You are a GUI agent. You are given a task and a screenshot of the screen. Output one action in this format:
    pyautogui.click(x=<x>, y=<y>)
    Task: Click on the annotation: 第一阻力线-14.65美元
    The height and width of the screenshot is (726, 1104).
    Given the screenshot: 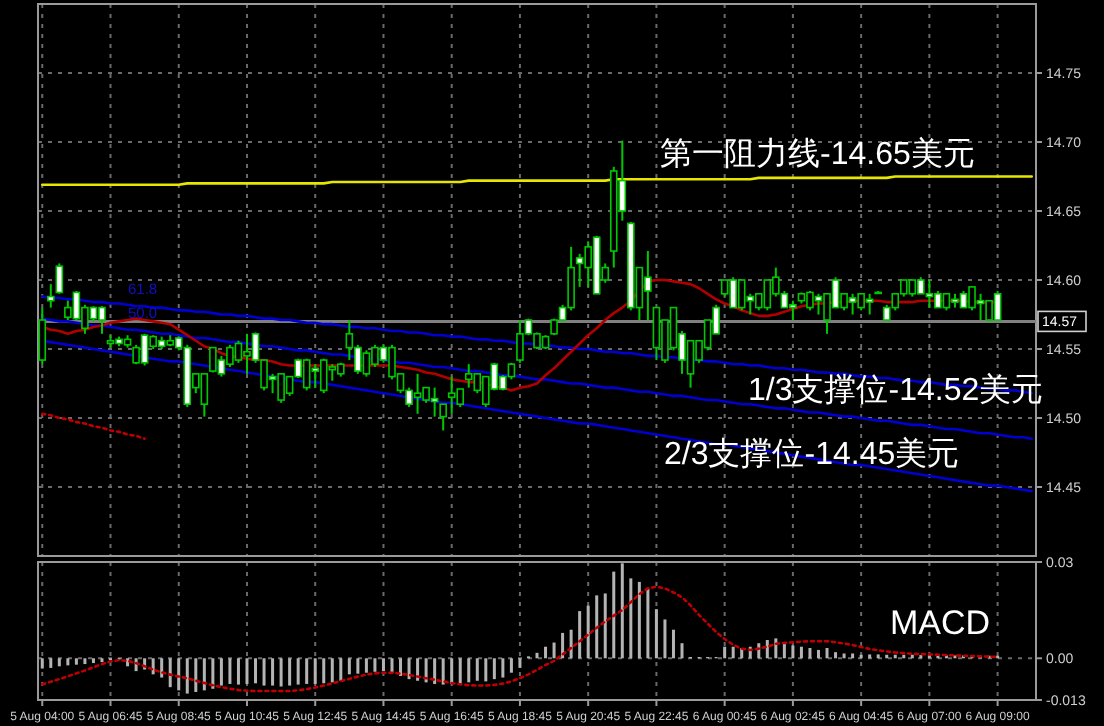 What is the action you would take?
    pyautogui.click(x=817, y=154)
    